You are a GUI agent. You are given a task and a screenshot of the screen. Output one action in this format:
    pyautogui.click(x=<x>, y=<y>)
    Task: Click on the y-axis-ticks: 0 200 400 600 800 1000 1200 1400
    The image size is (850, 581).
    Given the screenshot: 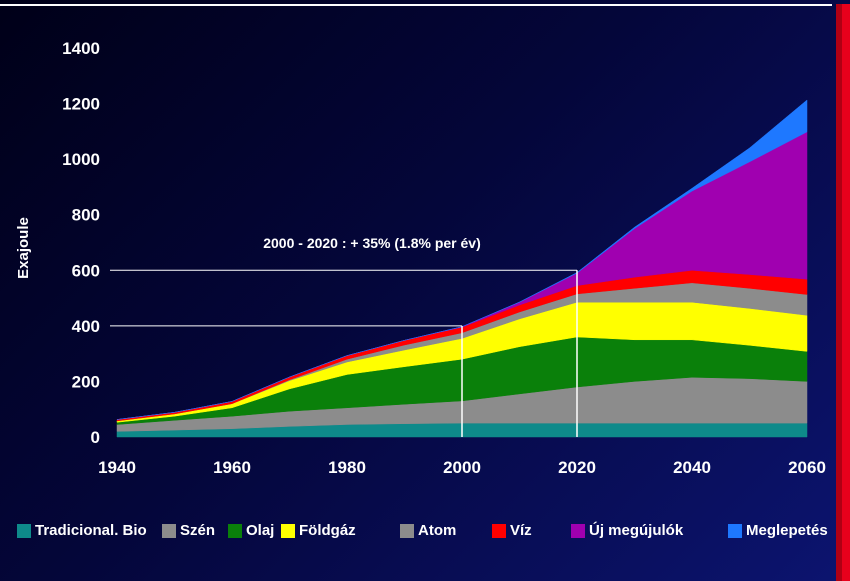 What is the action you would take?
    pyautogui.click(x=81, y=243)
    